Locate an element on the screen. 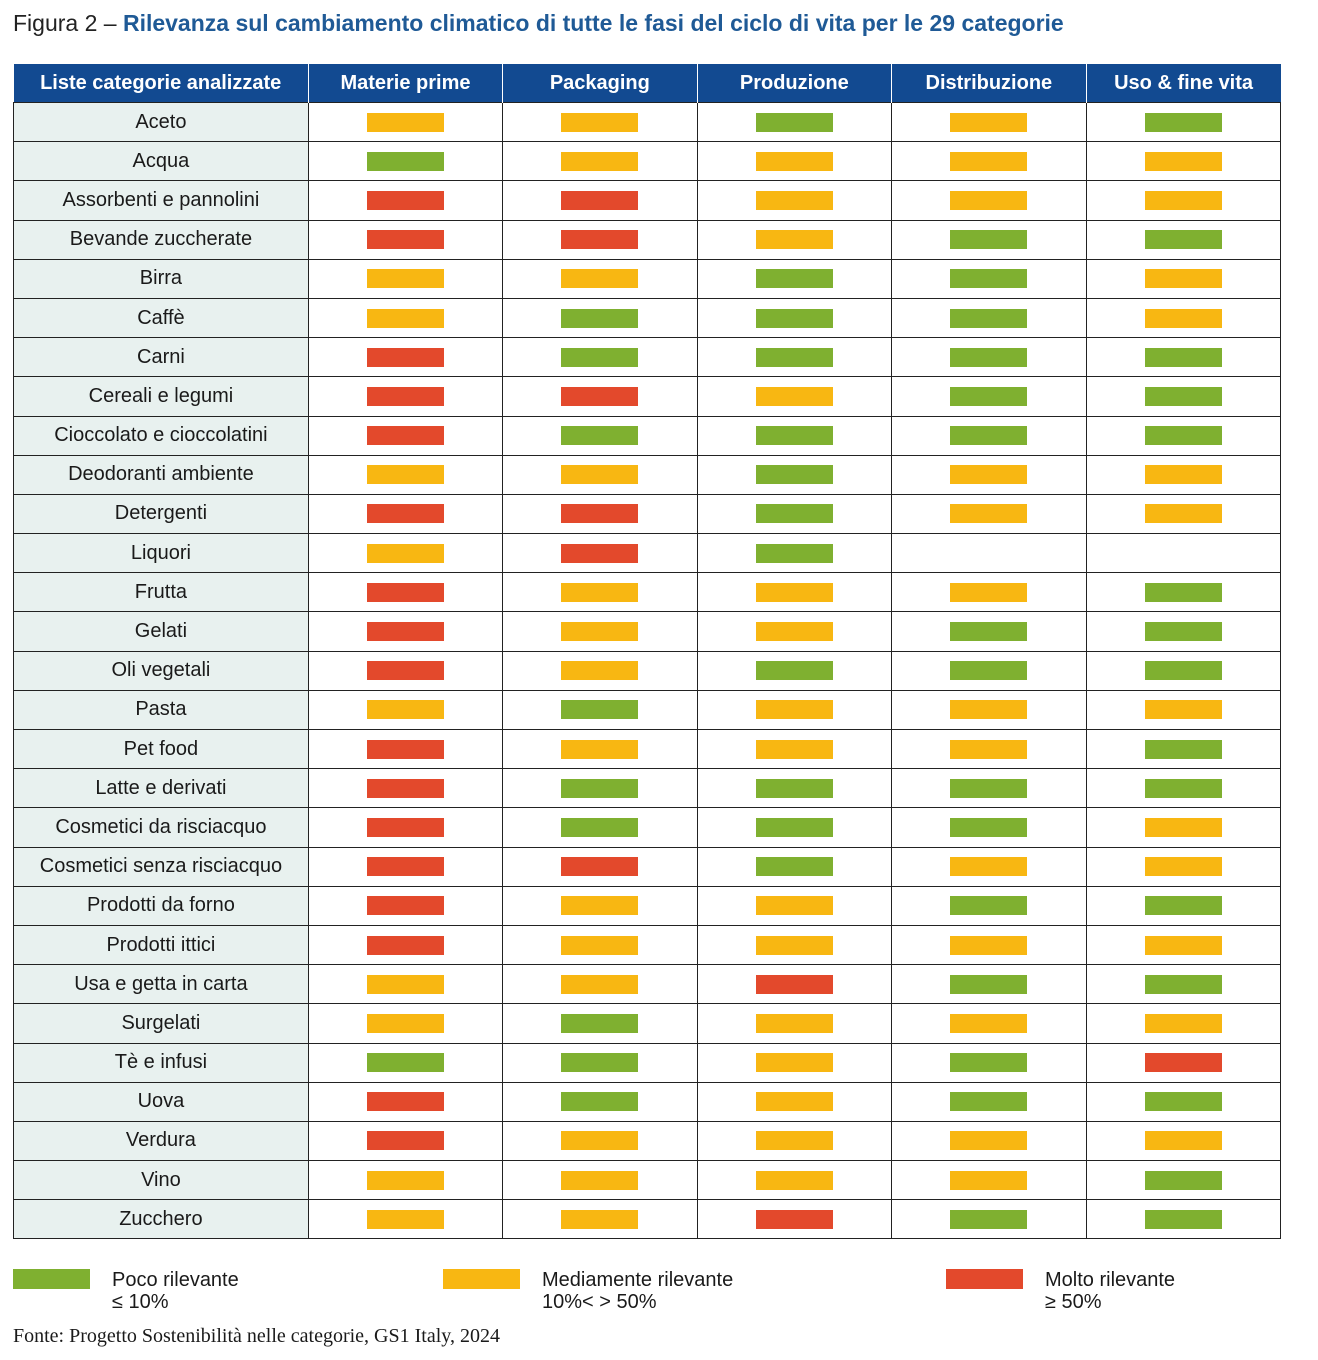 The width and height of the screenshot is (1318, 1360). legend-item: Poco rilevante ≤ 10% is located at coordinates (126, 1291).